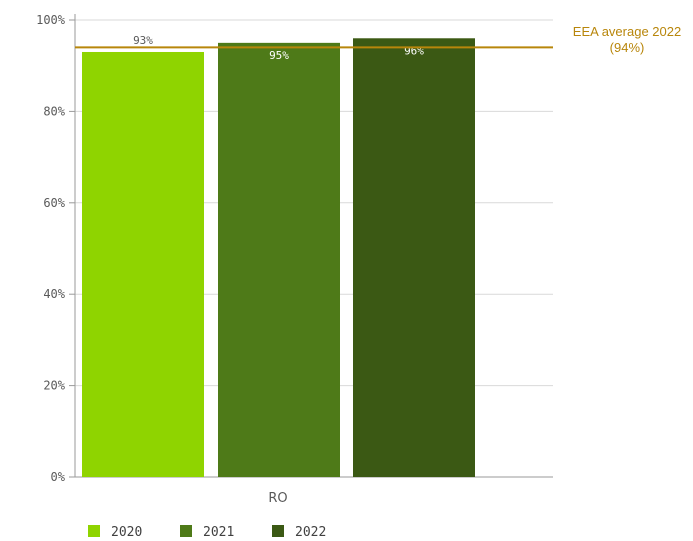 Image resolution: width=693 pixels, height=541 pixels. I want to click on bar-2022, so click(414, 257).